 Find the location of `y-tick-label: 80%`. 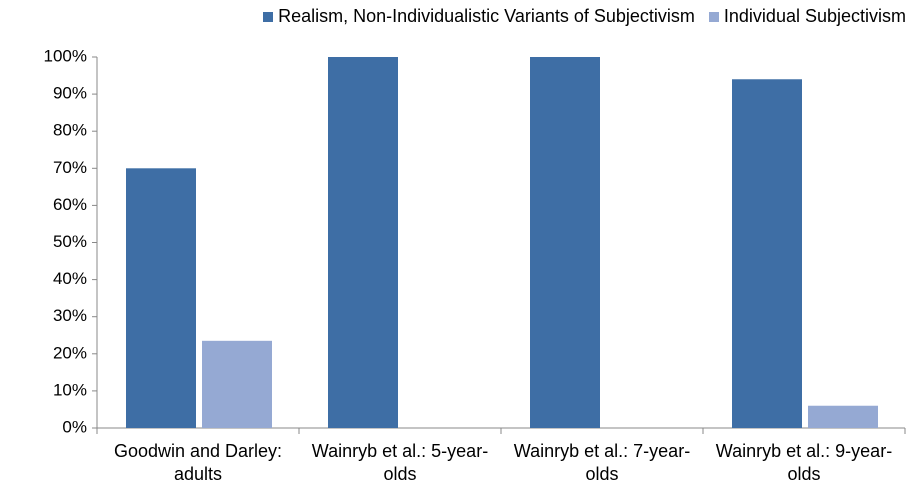

y-tick-label: 80% is located at coordinates (70, 130).